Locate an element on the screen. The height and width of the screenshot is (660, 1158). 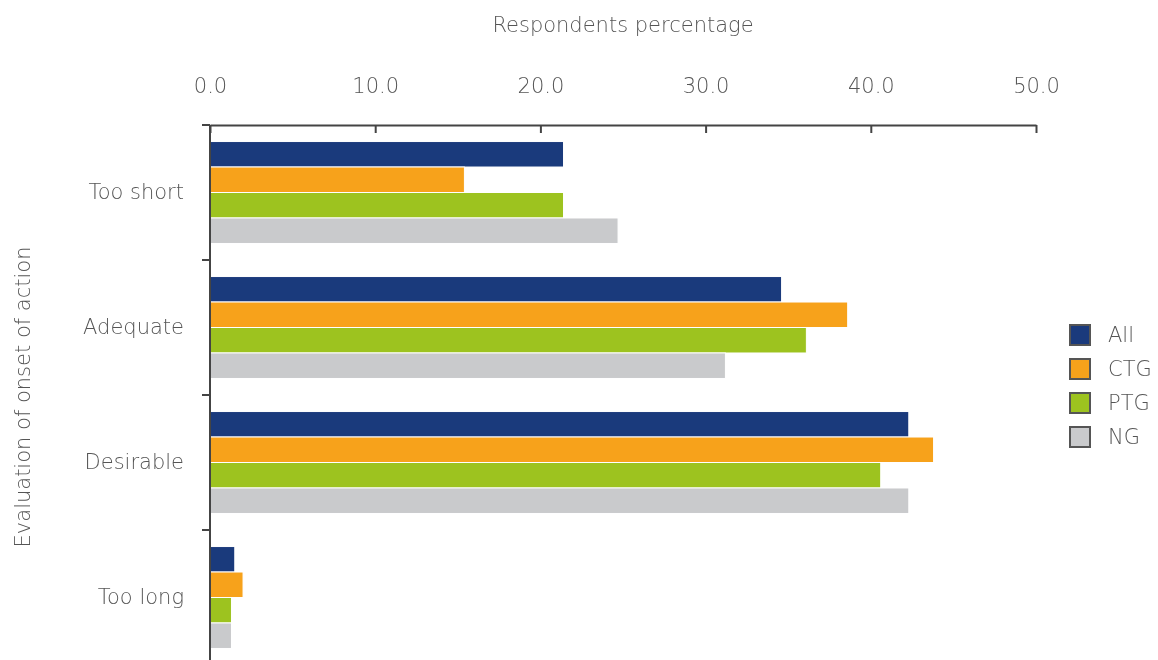
y-tick-label: Adequate is located at coordinates (133, 326).